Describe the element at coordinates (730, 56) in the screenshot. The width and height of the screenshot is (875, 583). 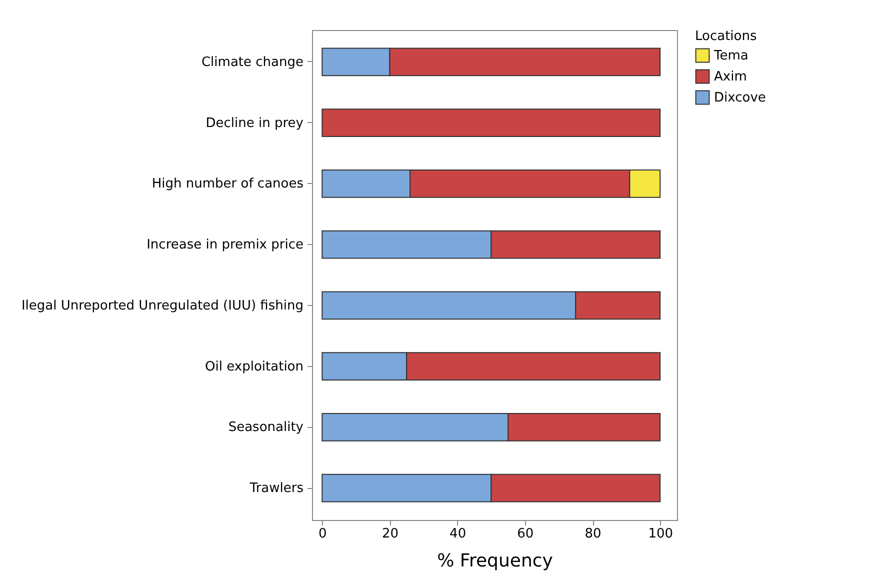
I see `legend-label: Tema` at that location.